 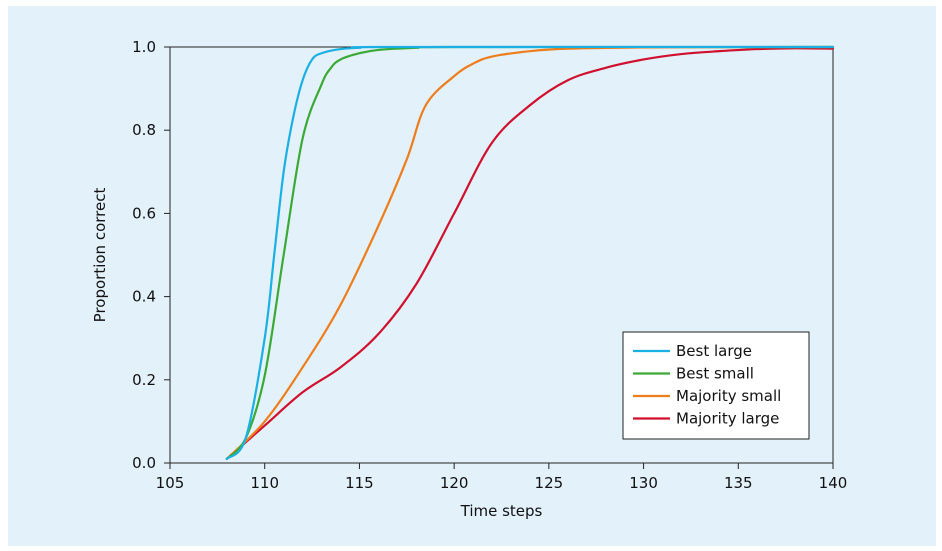 I want to click on y-tick-label: 0.4, so click(x=144, y=297).